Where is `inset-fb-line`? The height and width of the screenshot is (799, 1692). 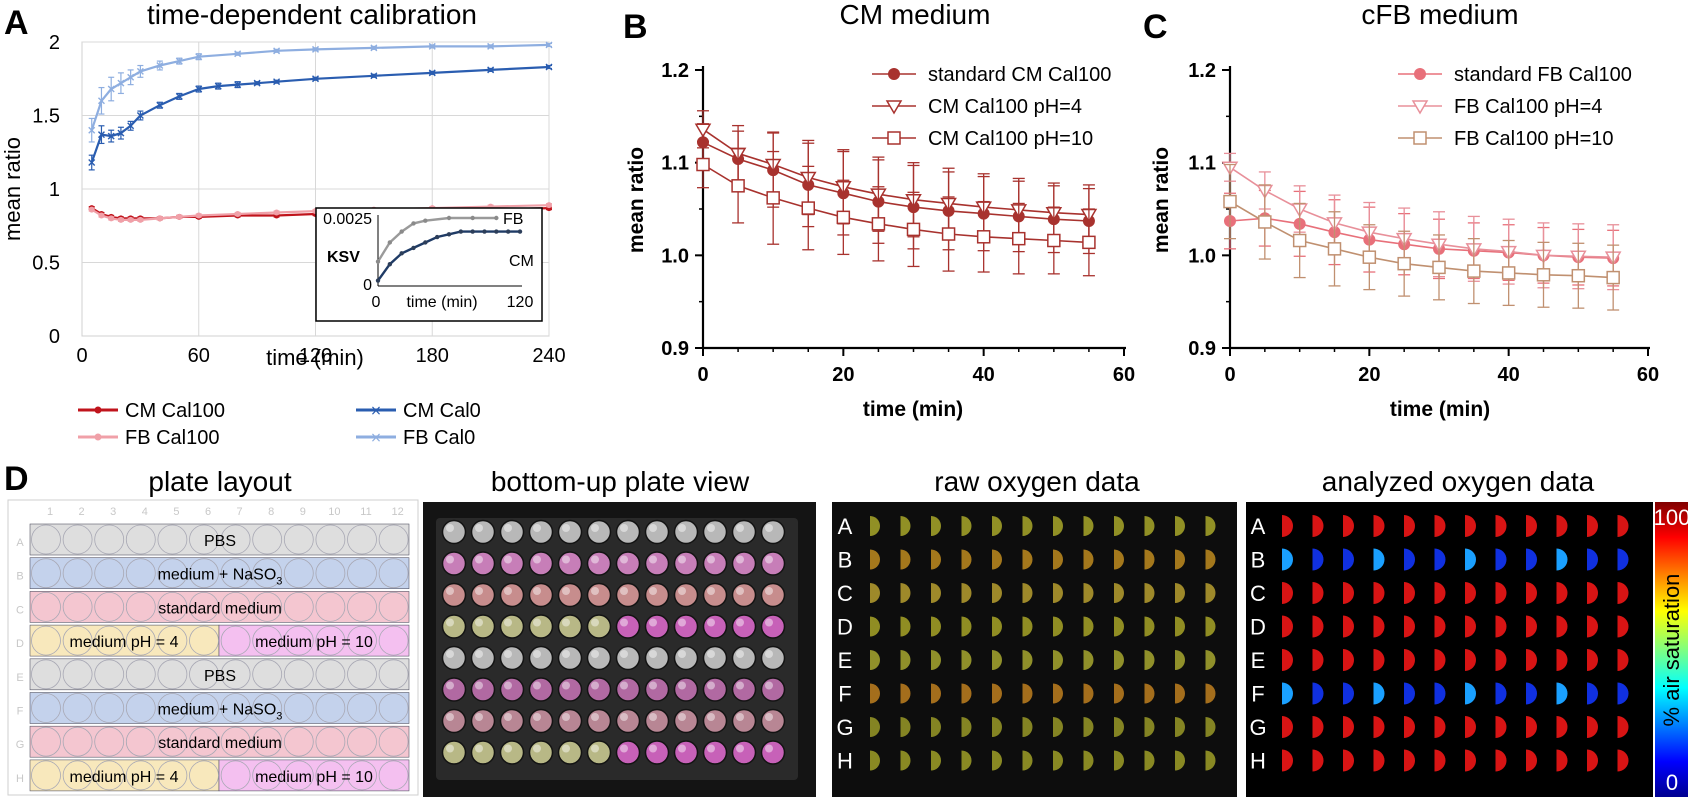 inset-fb-line is located at coordinates (436, 239).